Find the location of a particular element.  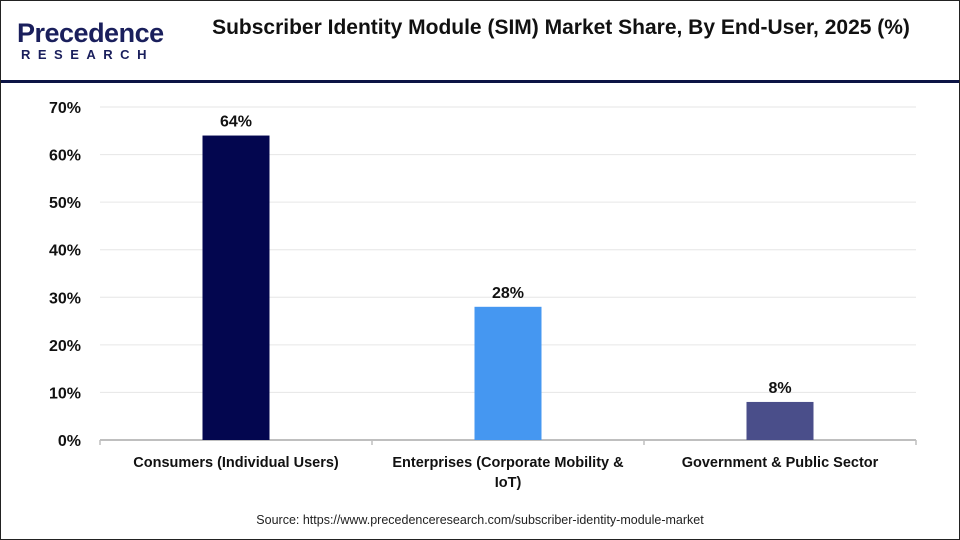

y-tick-label: 20% is located at coordinates (65, 346).